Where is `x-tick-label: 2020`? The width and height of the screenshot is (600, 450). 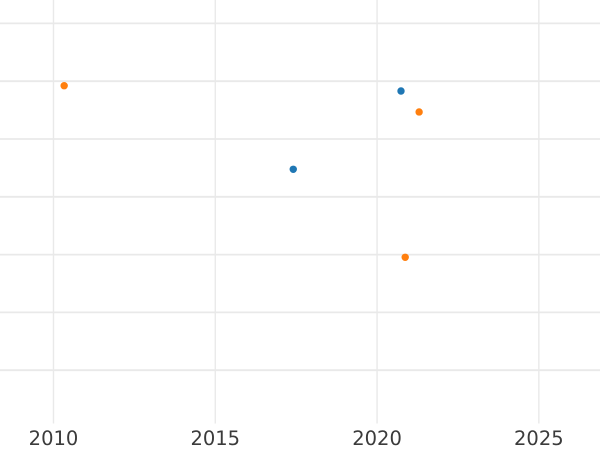 x-tick-label: 2020 is located at coordinates (377, 438).